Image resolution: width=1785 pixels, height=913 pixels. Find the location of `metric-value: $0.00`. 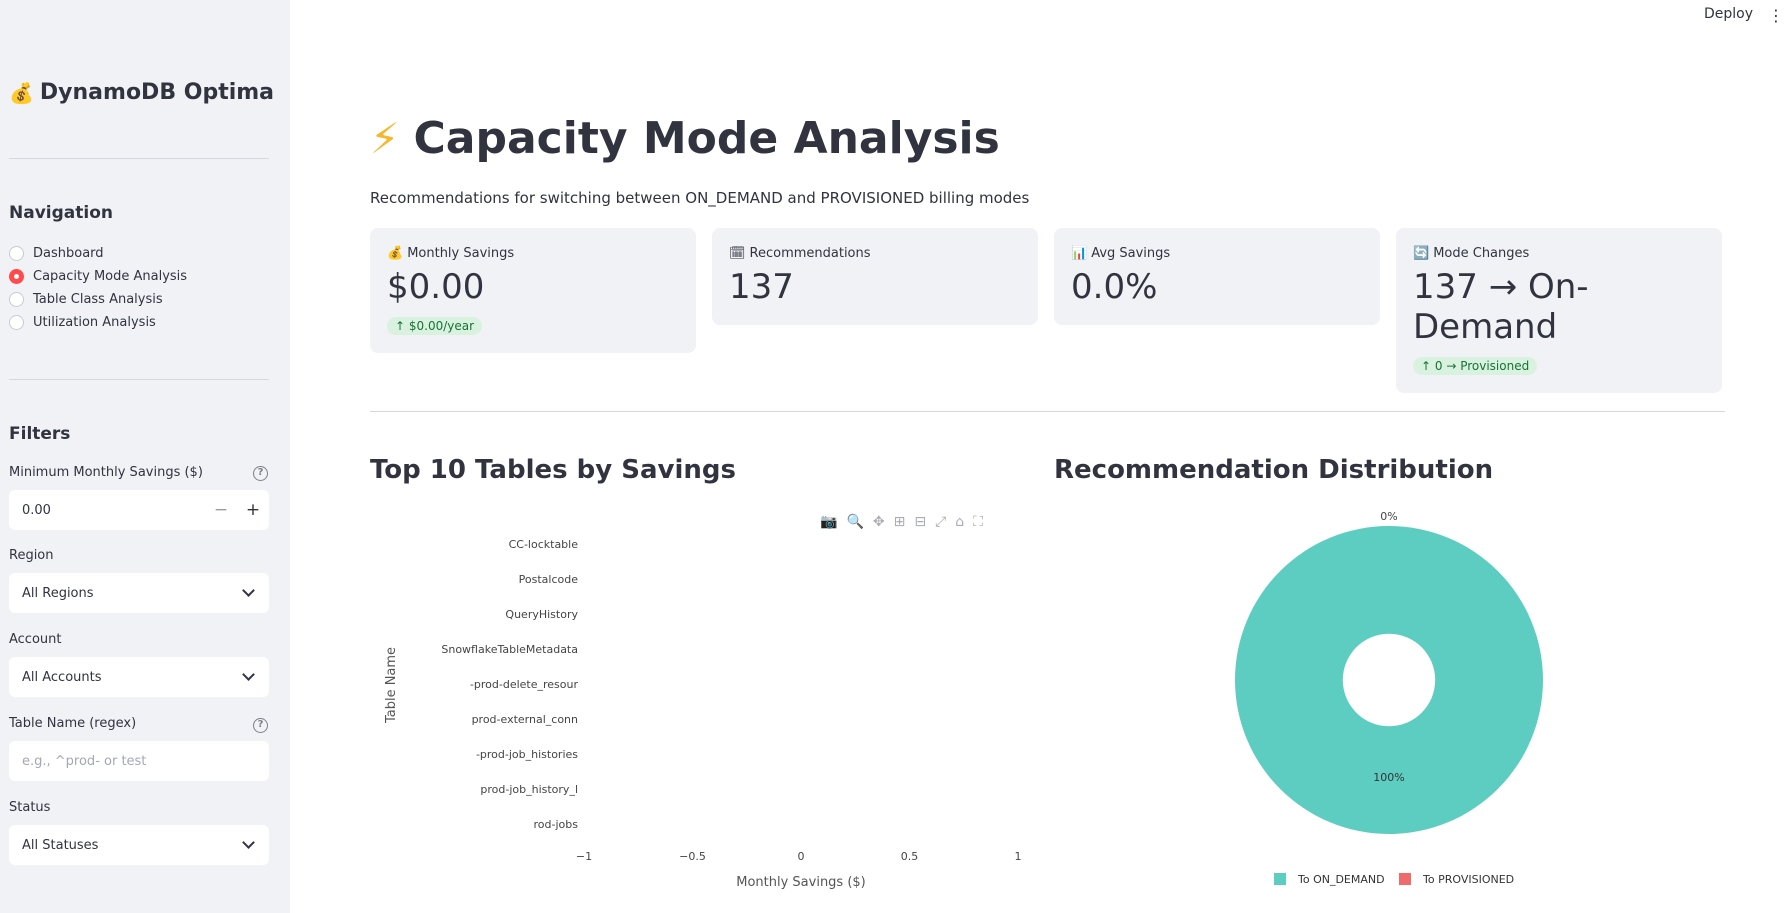

metric-value: $0.00 is located at coordinates (436, 287).